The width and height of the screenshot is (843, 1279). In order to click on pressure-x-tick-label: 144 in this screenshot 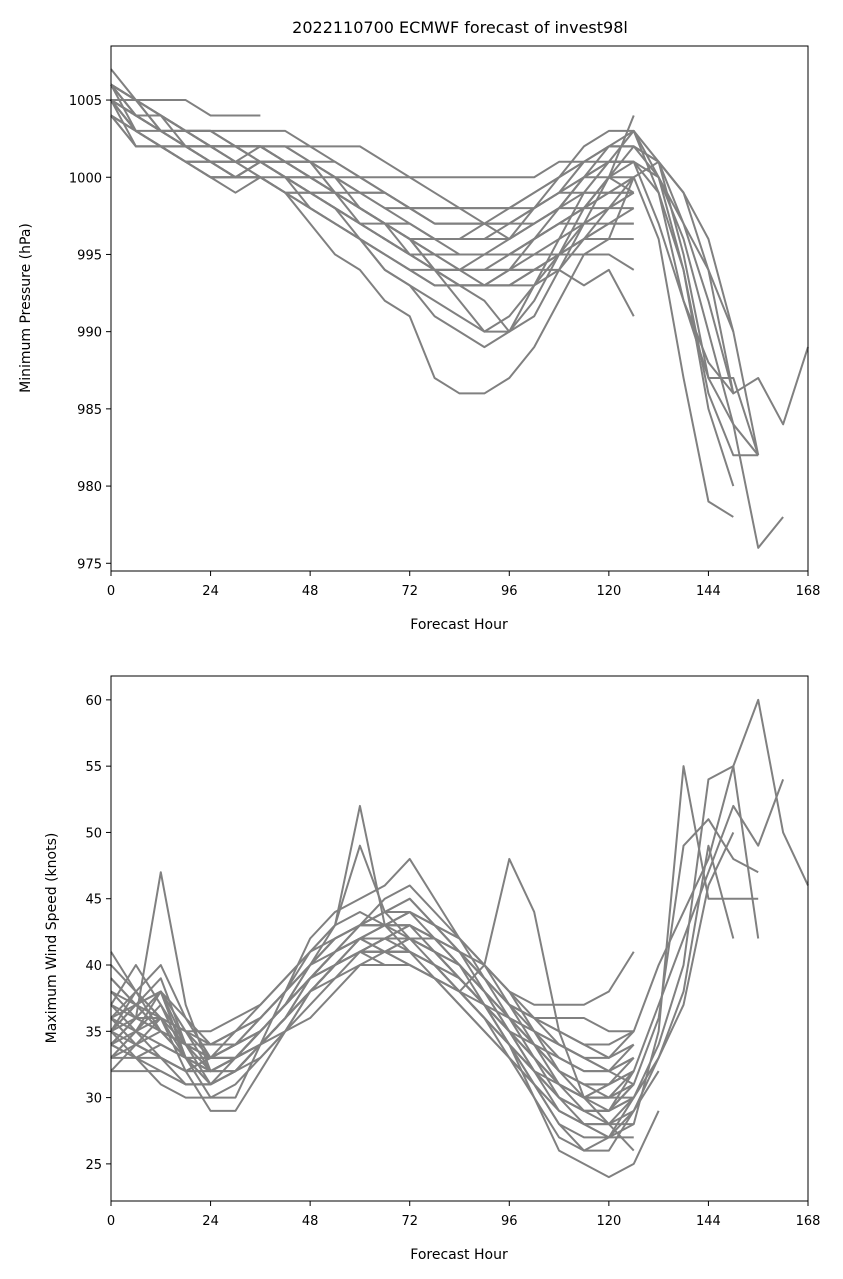, I will do `click(708, 591)`.